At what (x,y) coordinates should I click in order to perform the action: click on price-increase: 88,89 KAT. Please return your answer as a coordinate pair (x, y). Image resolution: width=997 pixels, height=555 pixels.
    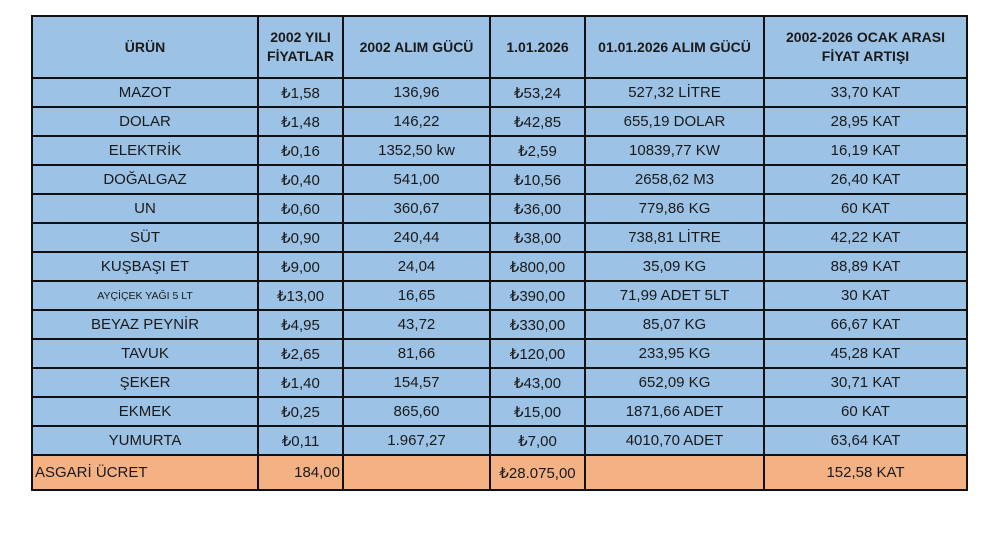
    Looking at the image, I should click on (865, 266).